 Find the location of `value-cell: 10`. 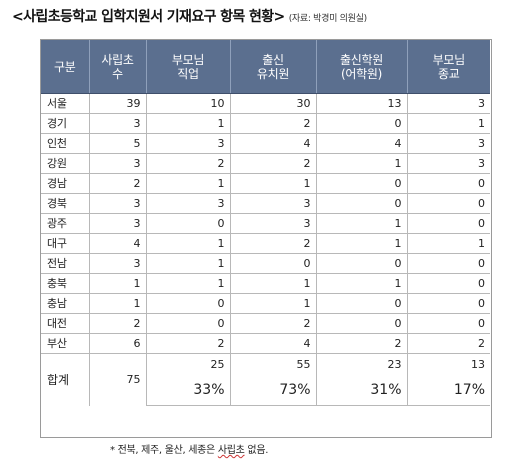

value-cell: 10 is located at coordinates (187, 103).